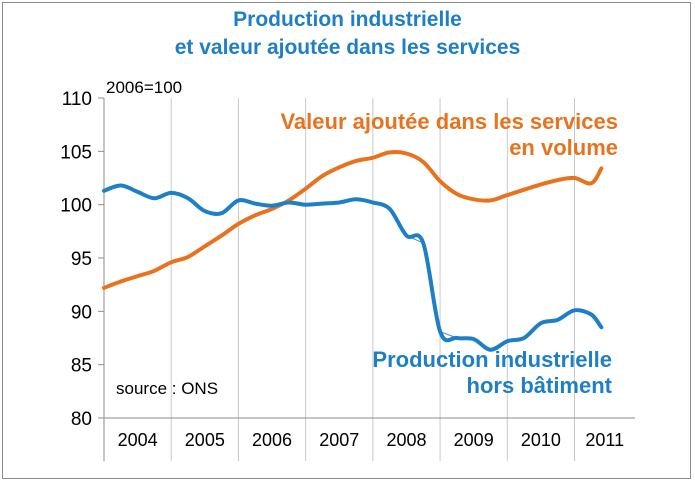 The image size is (695, 483). Describe the element at coordinates (81, 419) in the screenshot. I see `y-tick-label: 80` at that location.